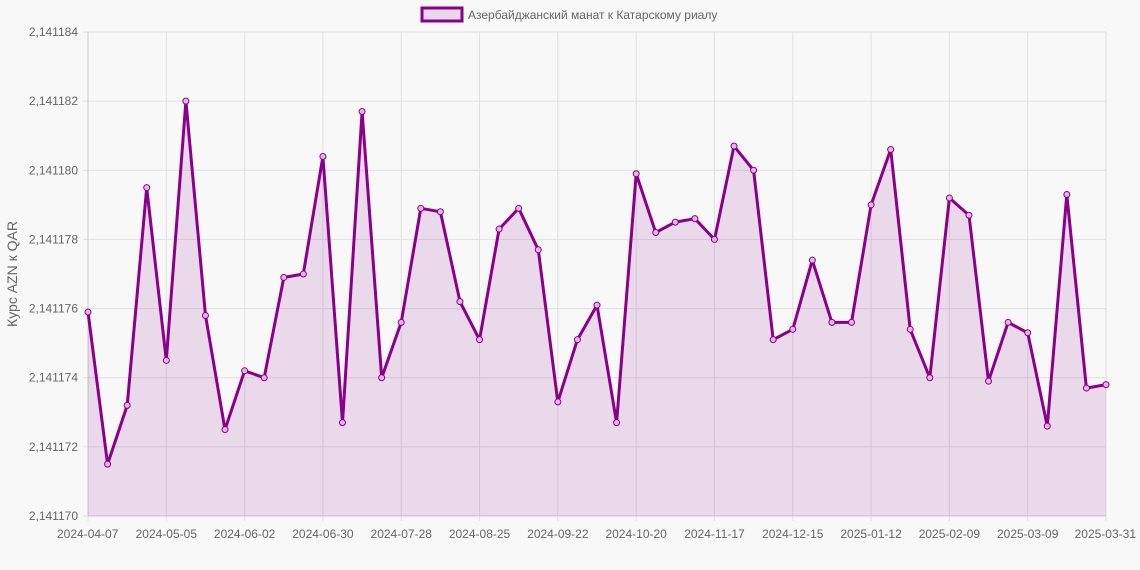 The width and height of the screenshot is (1140, 570). Describe the element at coordinates (53, 239) in the screenshot. I see `y-tick-label: 2,141178` at that location.